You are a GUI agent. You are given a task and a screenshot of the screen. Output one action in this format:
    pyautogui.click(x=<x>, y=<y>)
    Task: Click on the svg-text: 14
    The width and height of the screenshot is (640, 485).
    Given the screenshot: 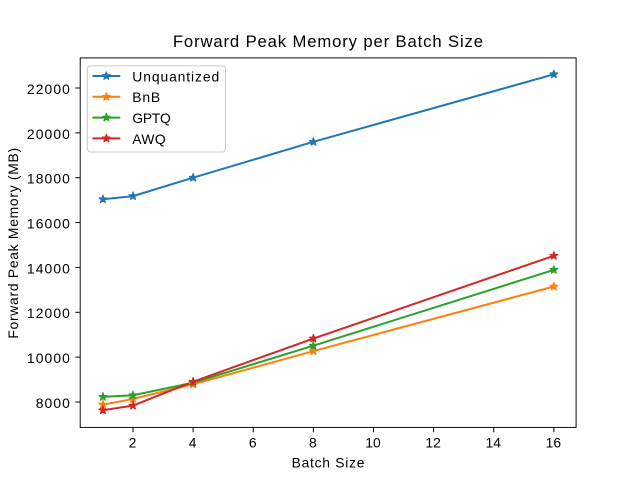 What is the action you would take?
    pyautogui.click(x=494, y=443)
    